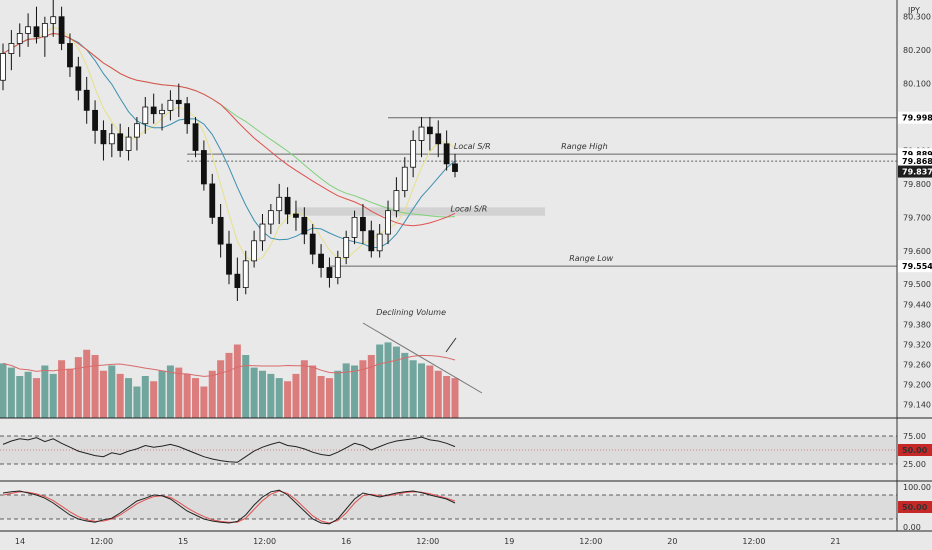 The image size is (932, 550). I want to click on rsi-50-bg, so click(915, 450).